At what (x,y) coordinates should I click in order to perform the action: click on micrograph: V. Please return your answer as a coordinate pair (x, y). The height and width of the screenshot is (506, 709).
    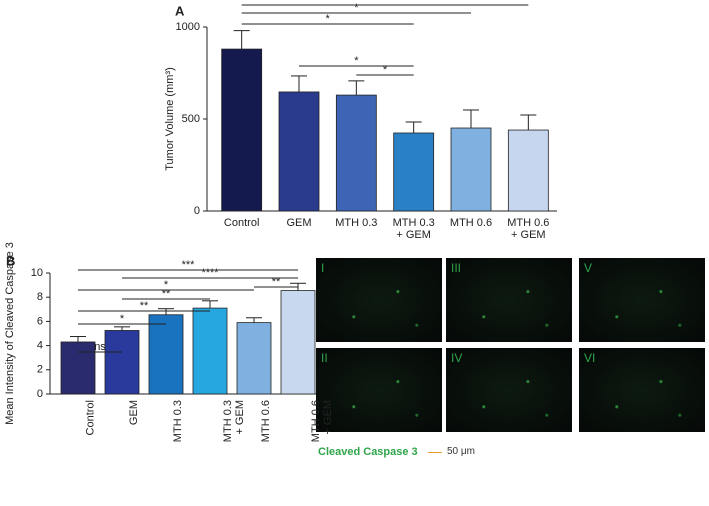
    Looking at the image, I should click on (642, 300).